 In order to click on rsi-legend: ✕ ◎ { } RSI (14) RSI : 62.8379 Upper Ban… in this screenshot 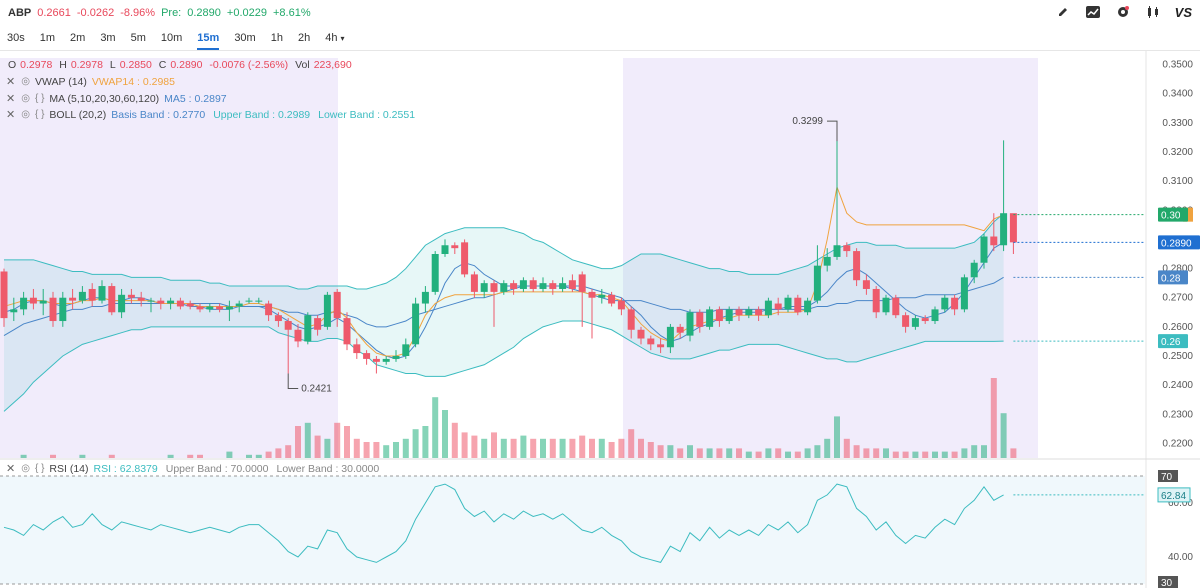, I will do `click(192, 469)`.